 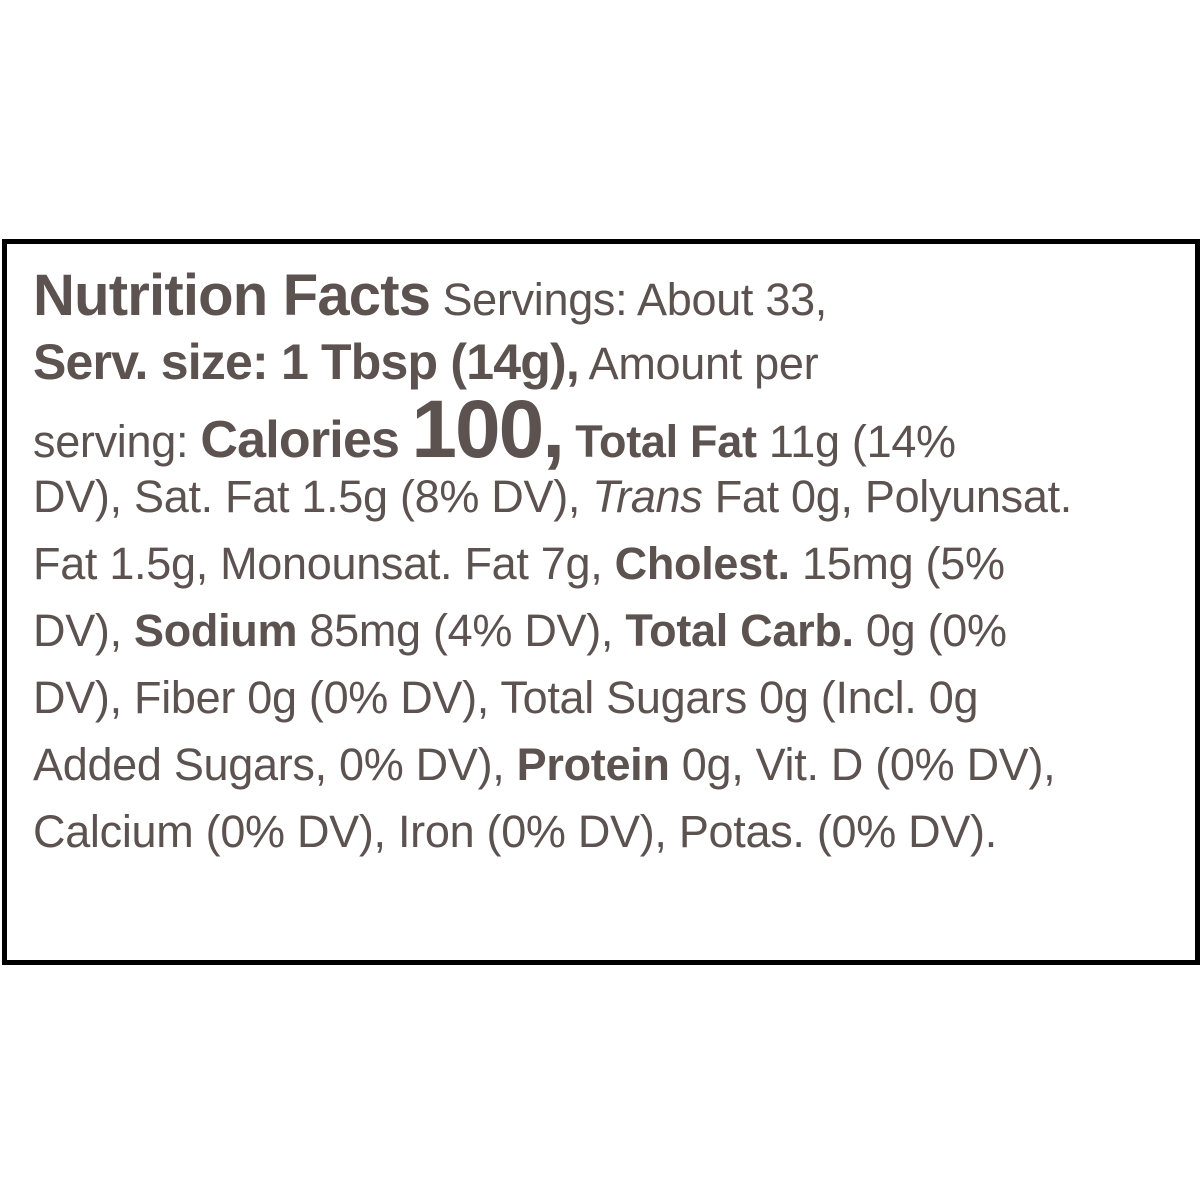 I want to click on cholest-label: Cholest., so click(x=702, y=563).